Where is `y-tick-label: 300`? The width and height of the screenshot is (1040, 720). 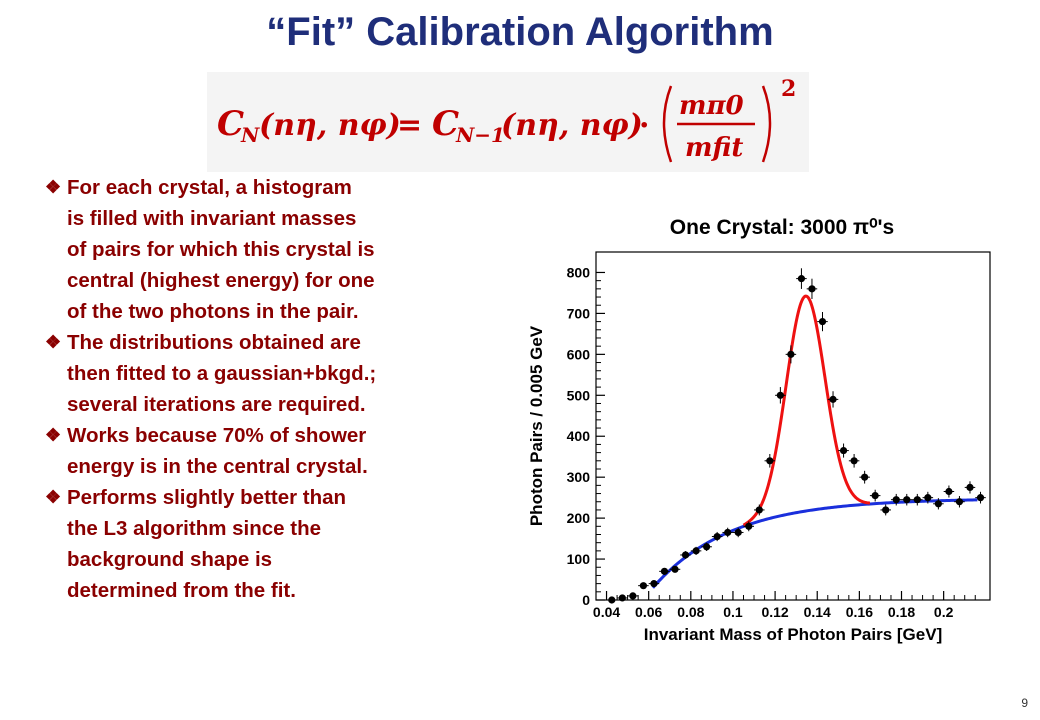 y-tick-label: 300 is located at coordinates (579, 477).